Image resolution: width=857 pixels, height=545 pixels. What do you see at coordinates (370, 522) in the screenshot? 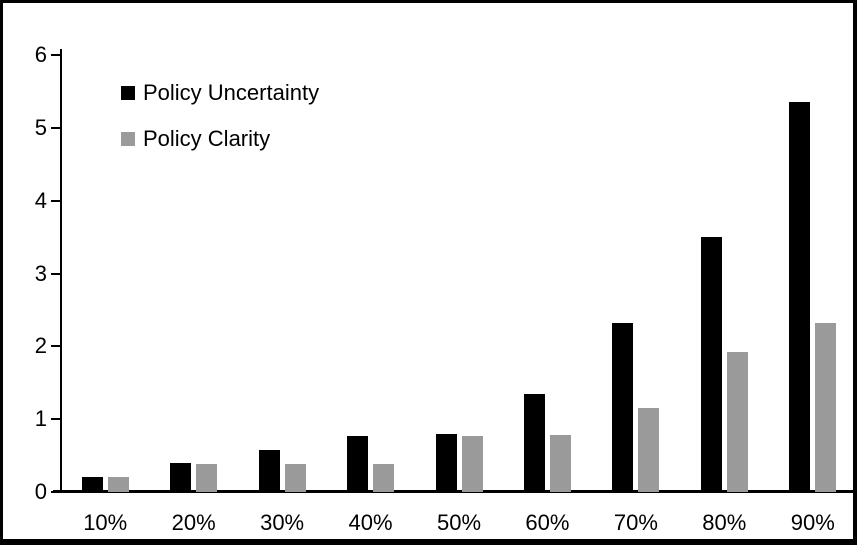
I see `x-tick-label: 40%` at bounding box center [370, 522].